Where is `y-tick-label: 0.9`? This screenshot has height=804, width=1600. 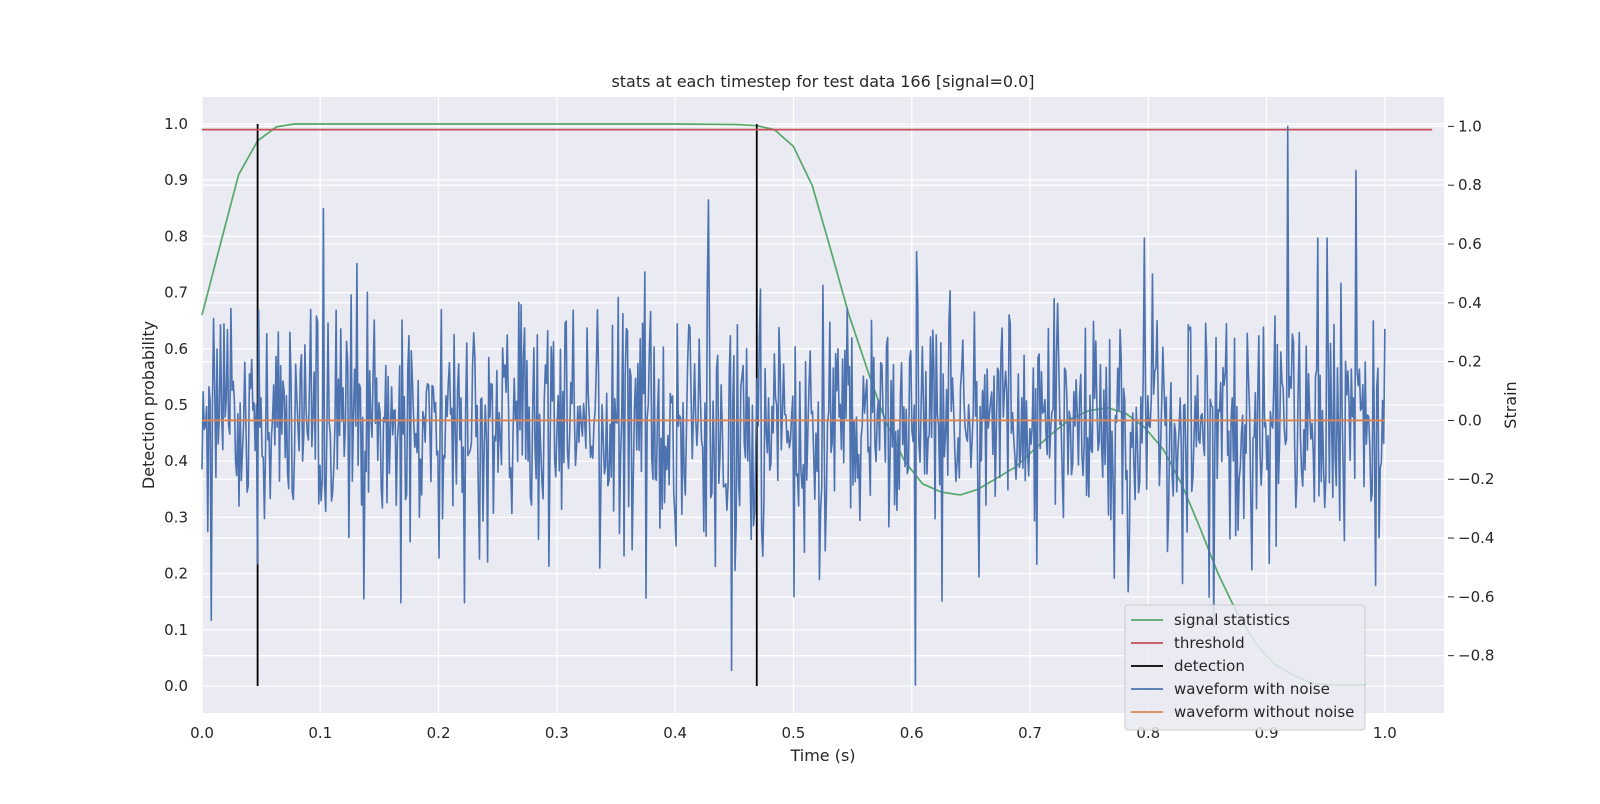 y-tick-label: 0.9 is located at coordinates (176, 180).